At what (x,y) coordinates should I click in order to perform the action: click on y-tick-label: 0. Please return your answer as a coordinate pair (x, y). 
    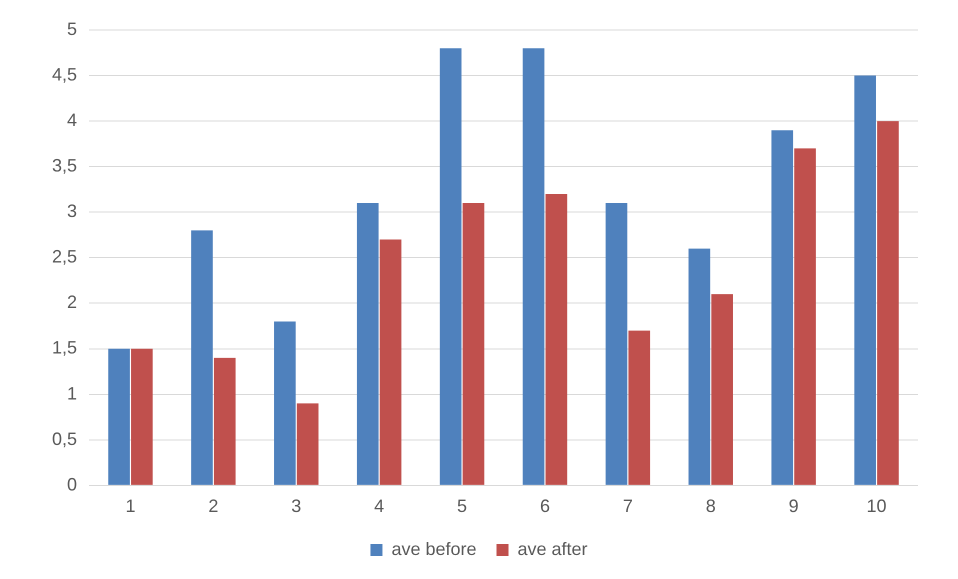
    Looking at the image, I should click on (72, 484).